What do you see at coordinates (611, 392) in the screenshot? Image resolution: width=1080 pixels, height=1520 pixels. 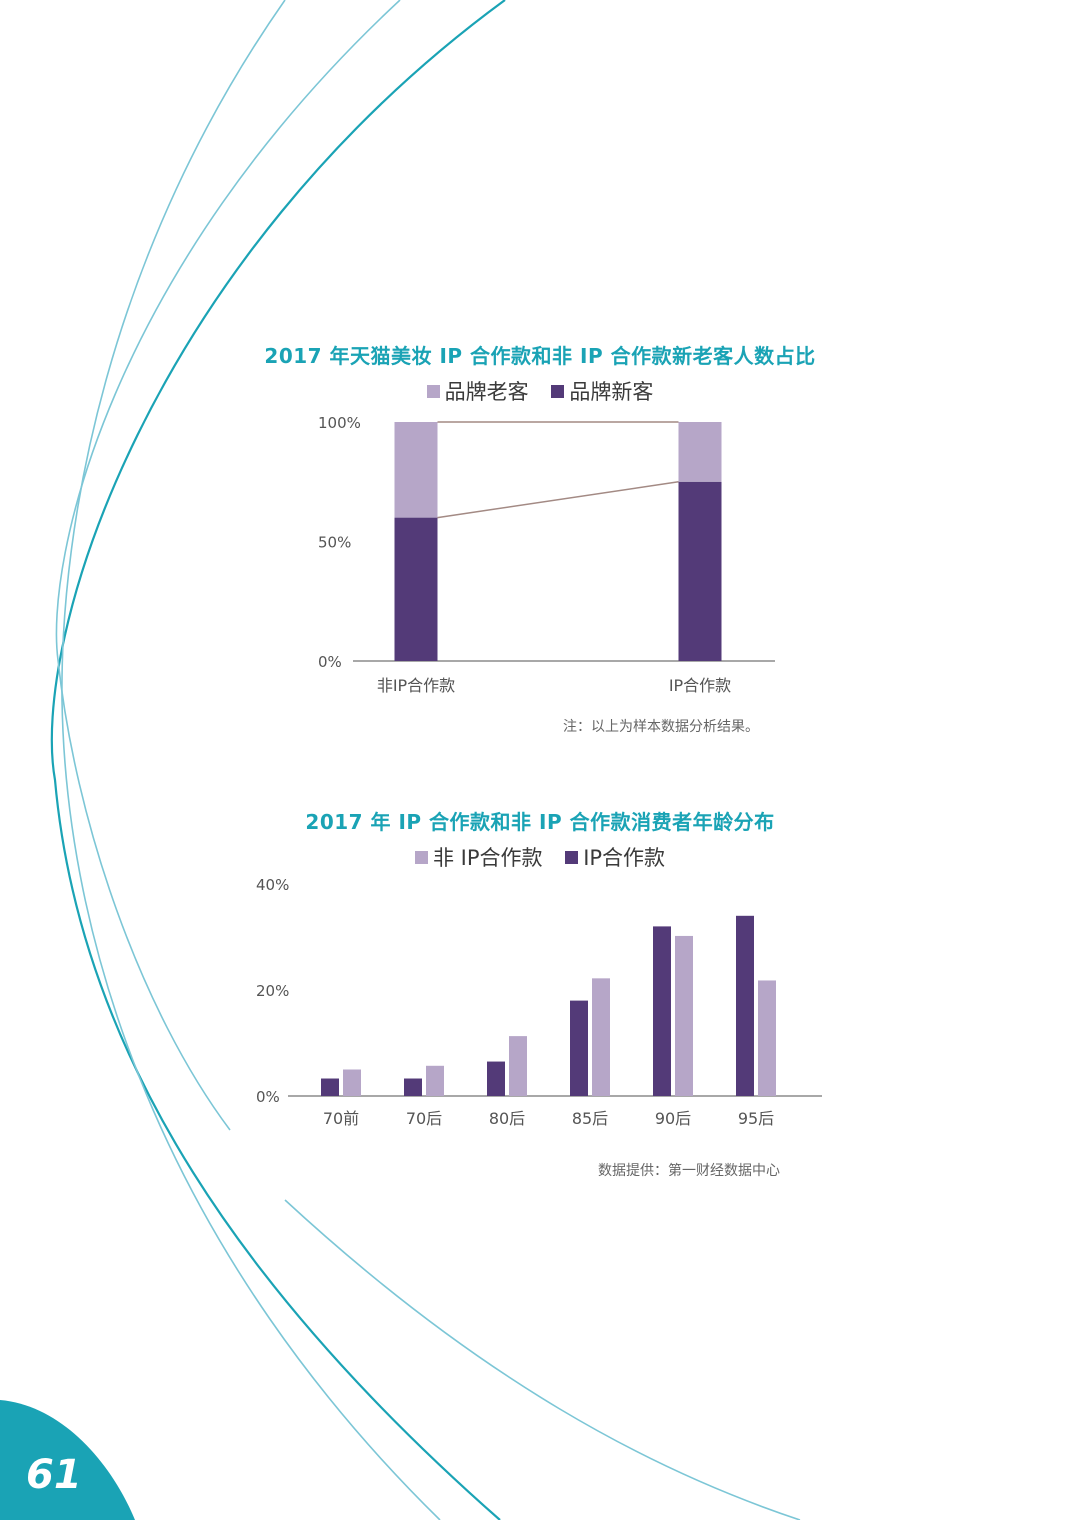 I see `legend-label: 品牌新客` at bounding box center [611, 392].